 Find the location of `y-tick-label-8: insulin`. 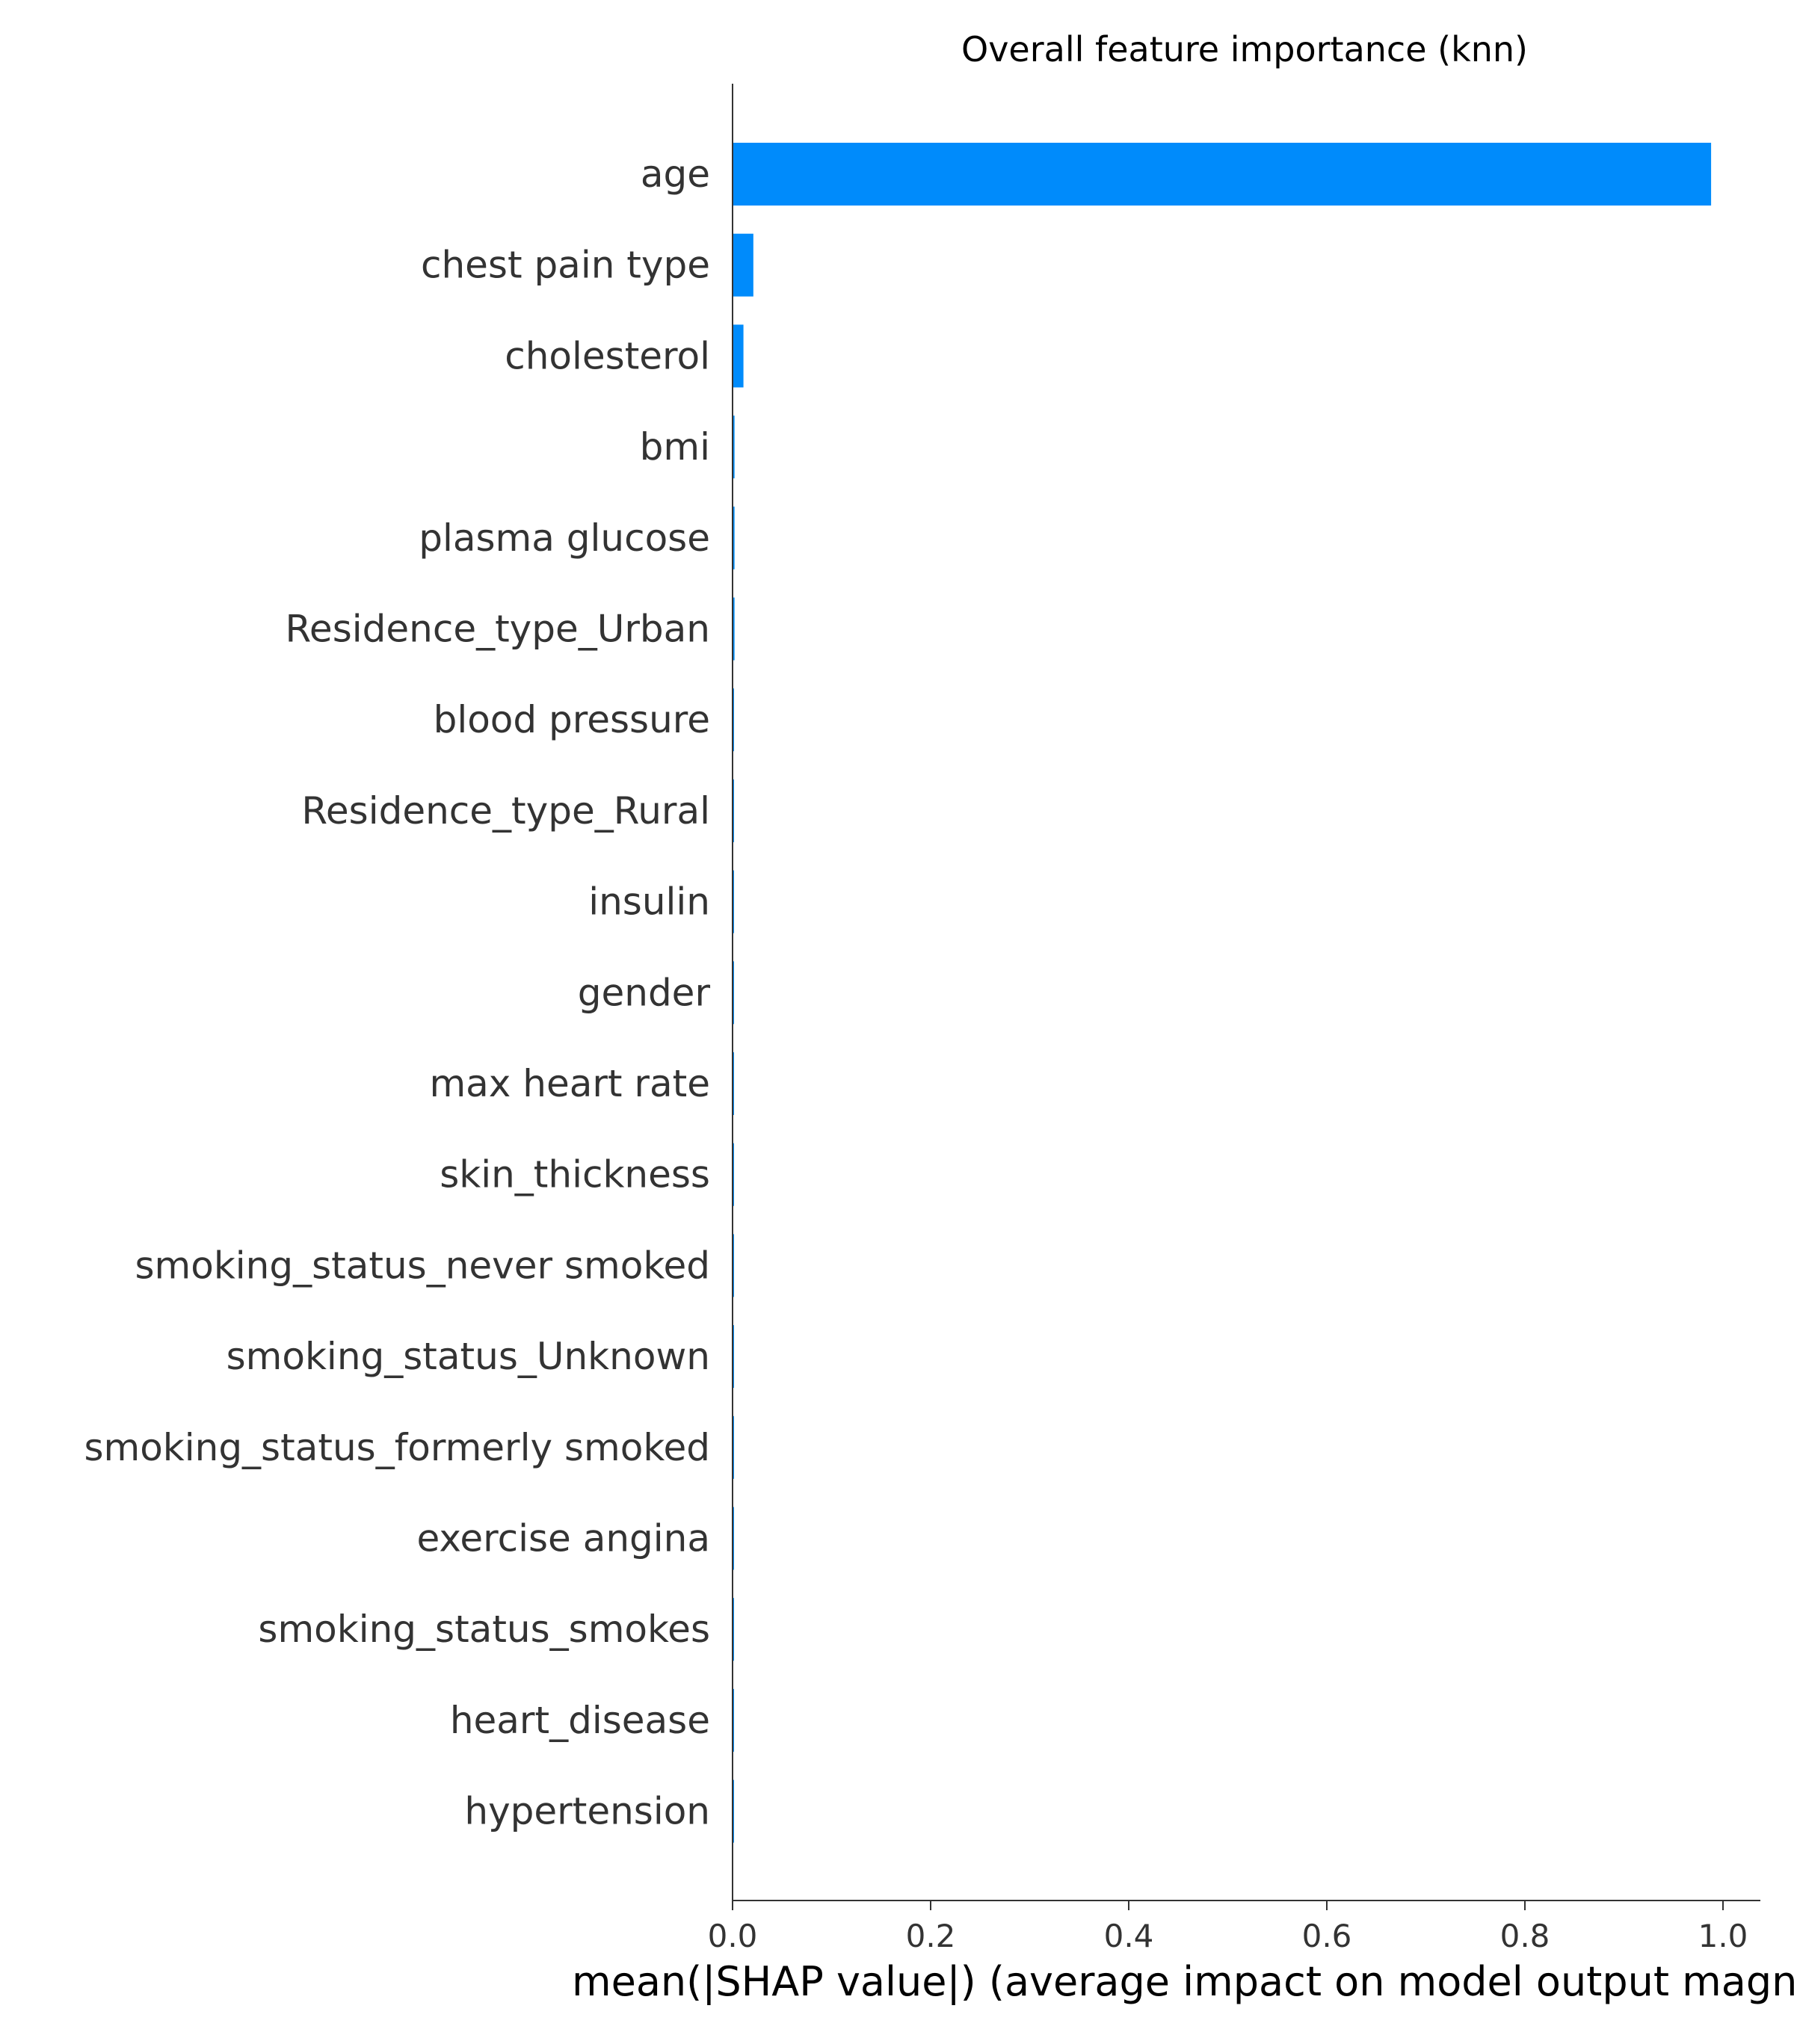

y-tick-label-8: insulin is located at coordinates (649, 902).